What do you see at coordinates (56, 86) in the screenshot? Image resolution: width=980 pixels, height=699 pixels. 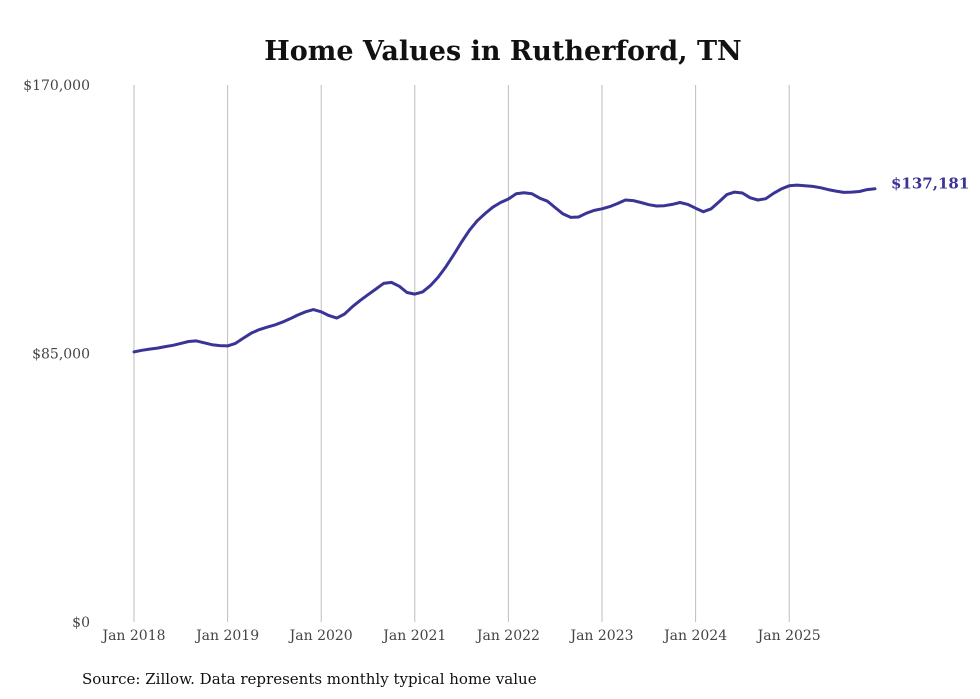 I see `y-tick-label: $170,000` at bounding box center [56, 86].